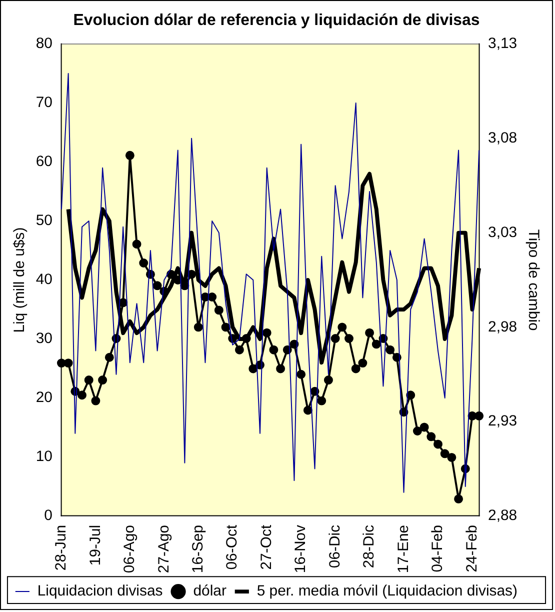 The width and height of the screenshot is (555, 612). What do you see at coordinates (95, 545) in the screenshot?
I see `x-tick-label: 19-Jul` at bounding box center [95, 545].